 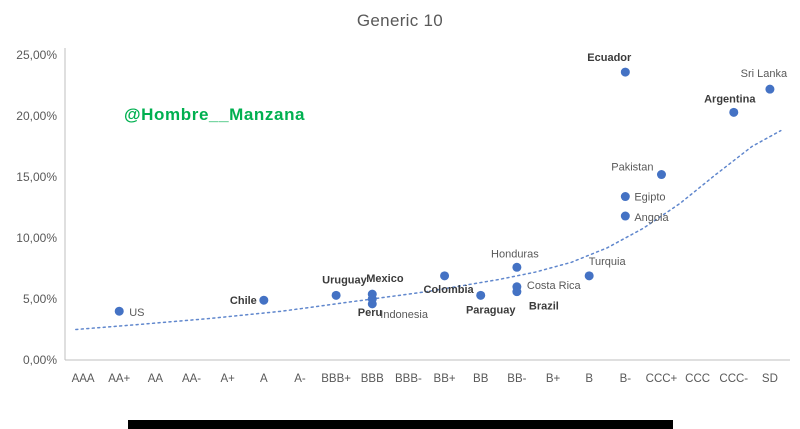 What do you see at coordinates (445, 276) in the screenshot?
I see `data-point-colombia` at bounding box center [445, 276].